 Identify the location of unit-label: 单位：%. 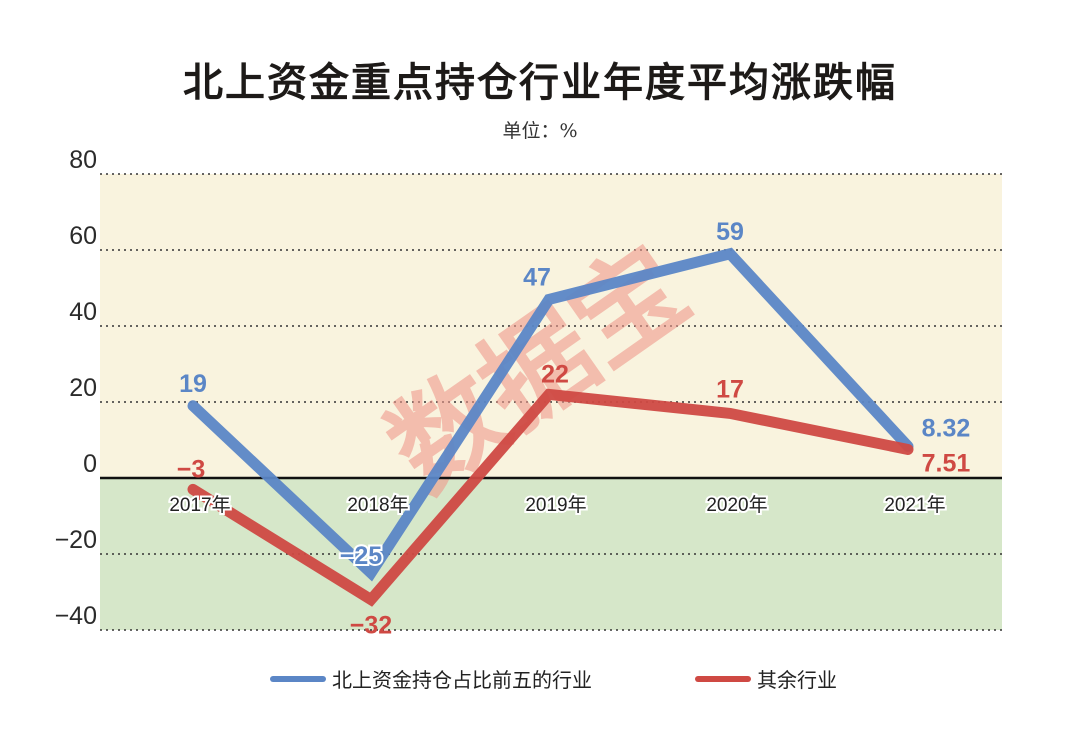
(540, 131).